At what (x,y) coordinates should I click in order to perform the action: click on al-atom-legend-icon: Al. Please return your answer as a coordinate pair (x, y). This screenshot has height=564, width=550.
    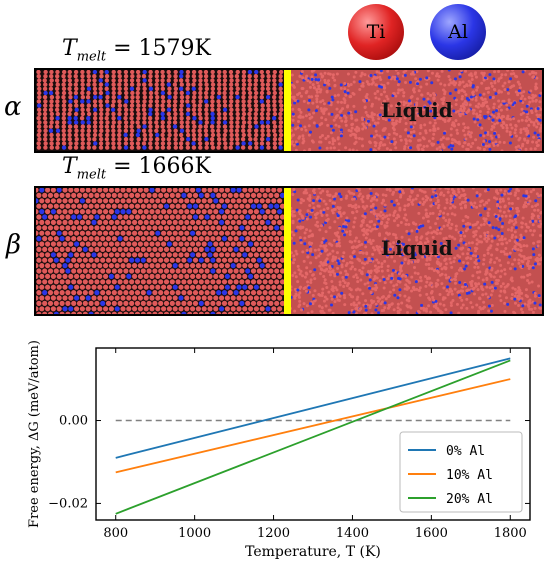
    Looking at the image, I should click on (458, 32).